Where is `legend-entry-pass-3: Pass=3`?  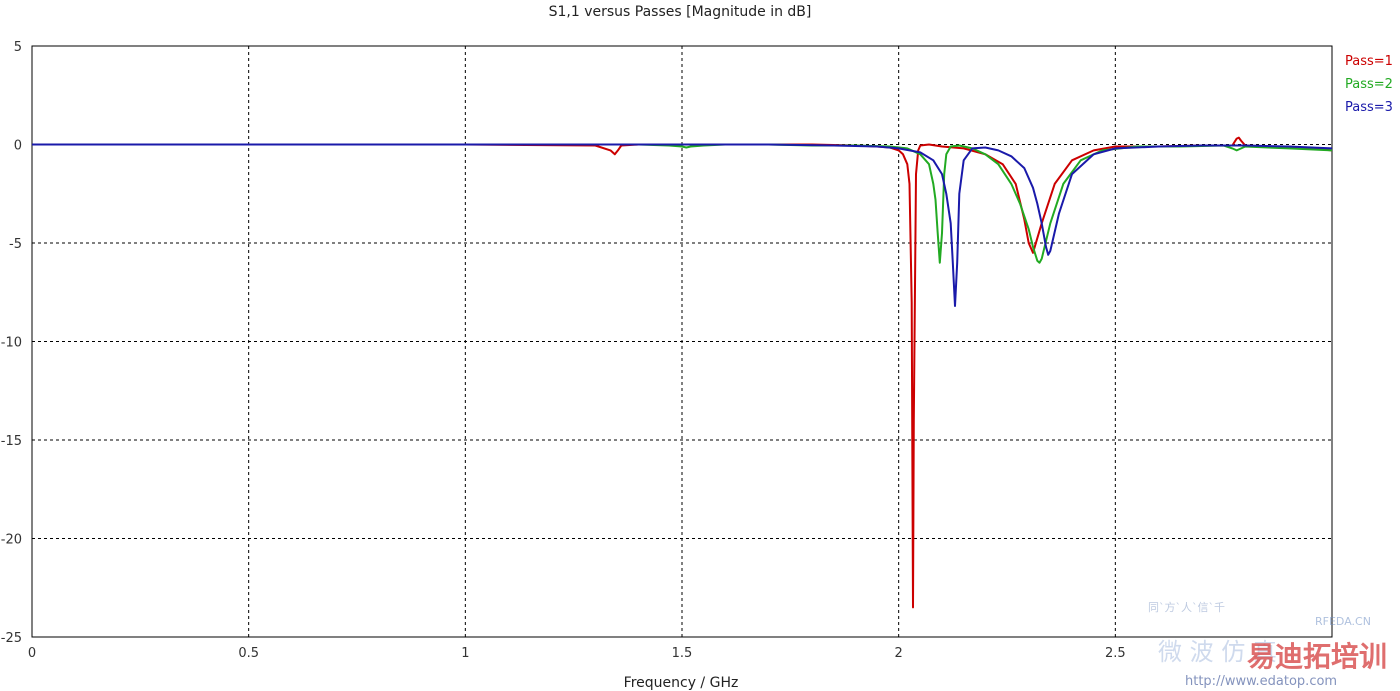 legend-entry-pass-3: Pass=3 is located at coordinates (1369, 107).